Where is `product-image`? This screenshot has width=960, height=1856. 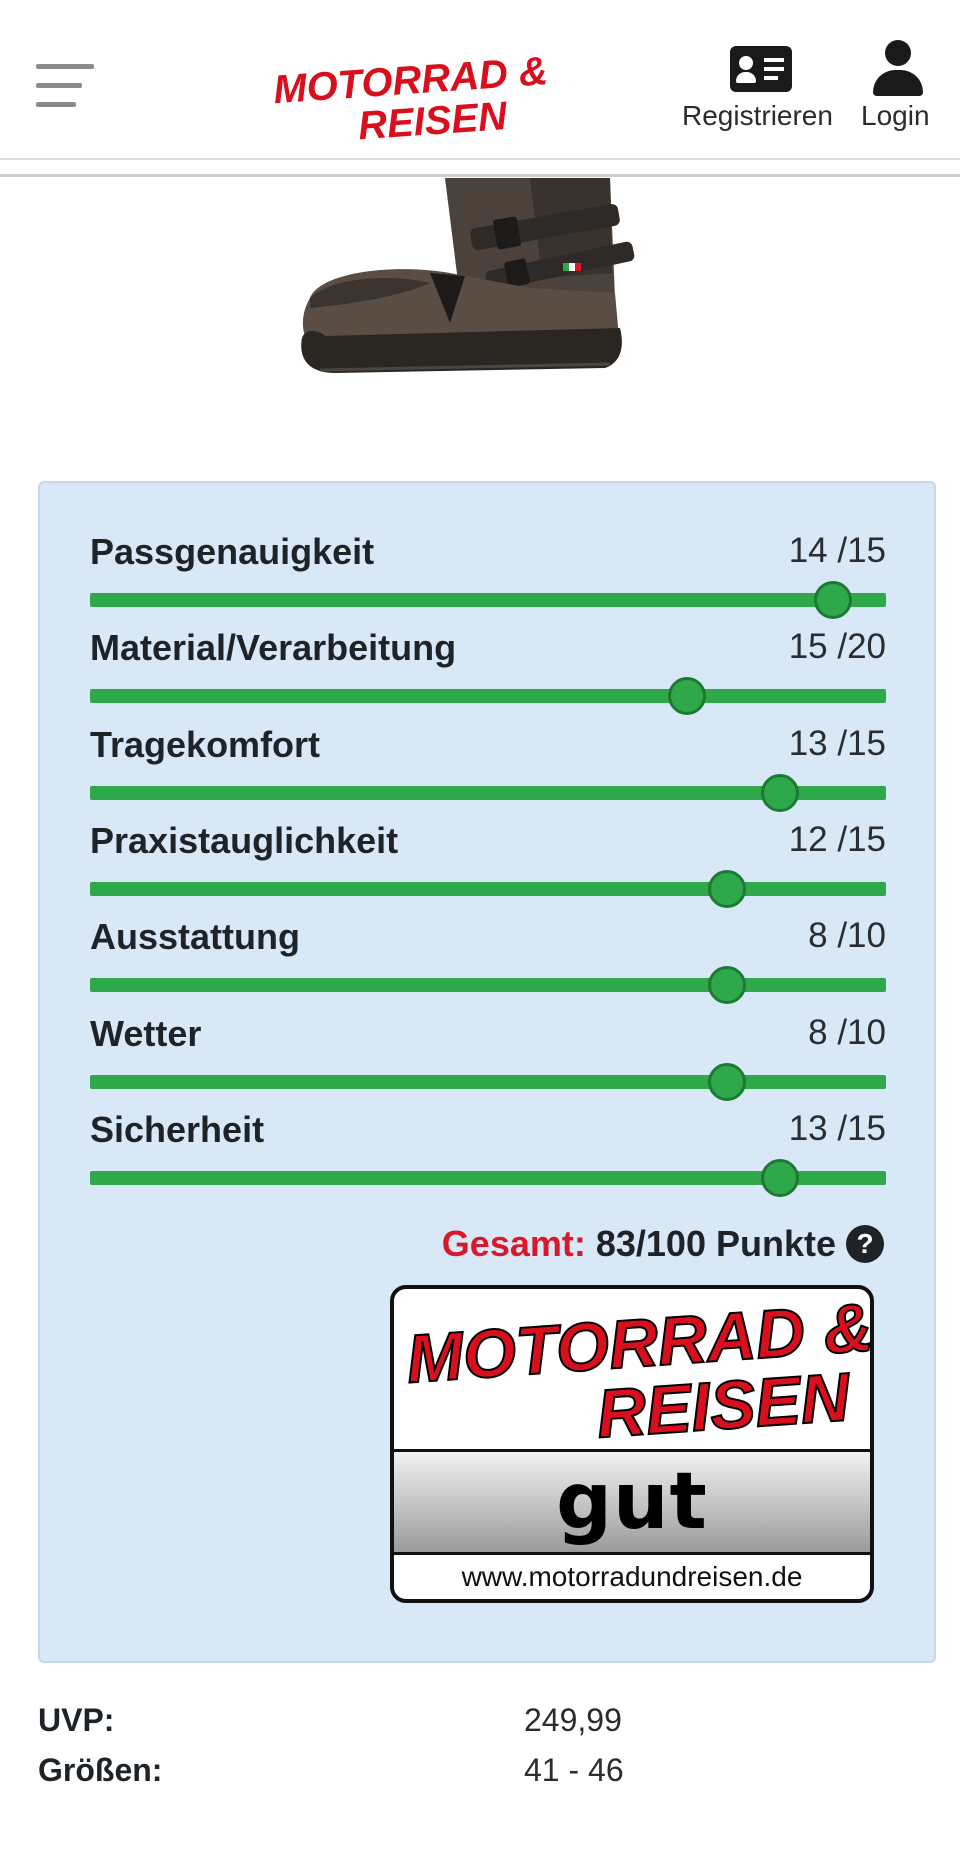
product-image is located at coordinates (490, 293).